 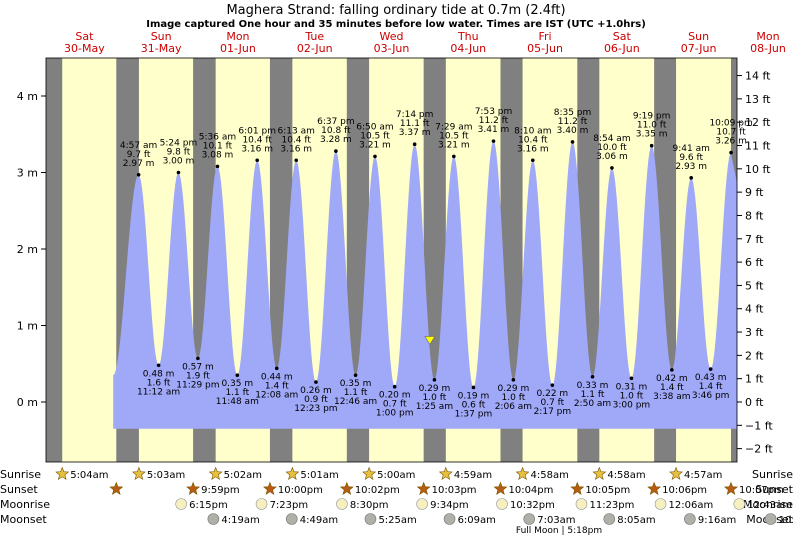 I want to click on sunrise-time: 5:02am, so click(x=243, y=475).